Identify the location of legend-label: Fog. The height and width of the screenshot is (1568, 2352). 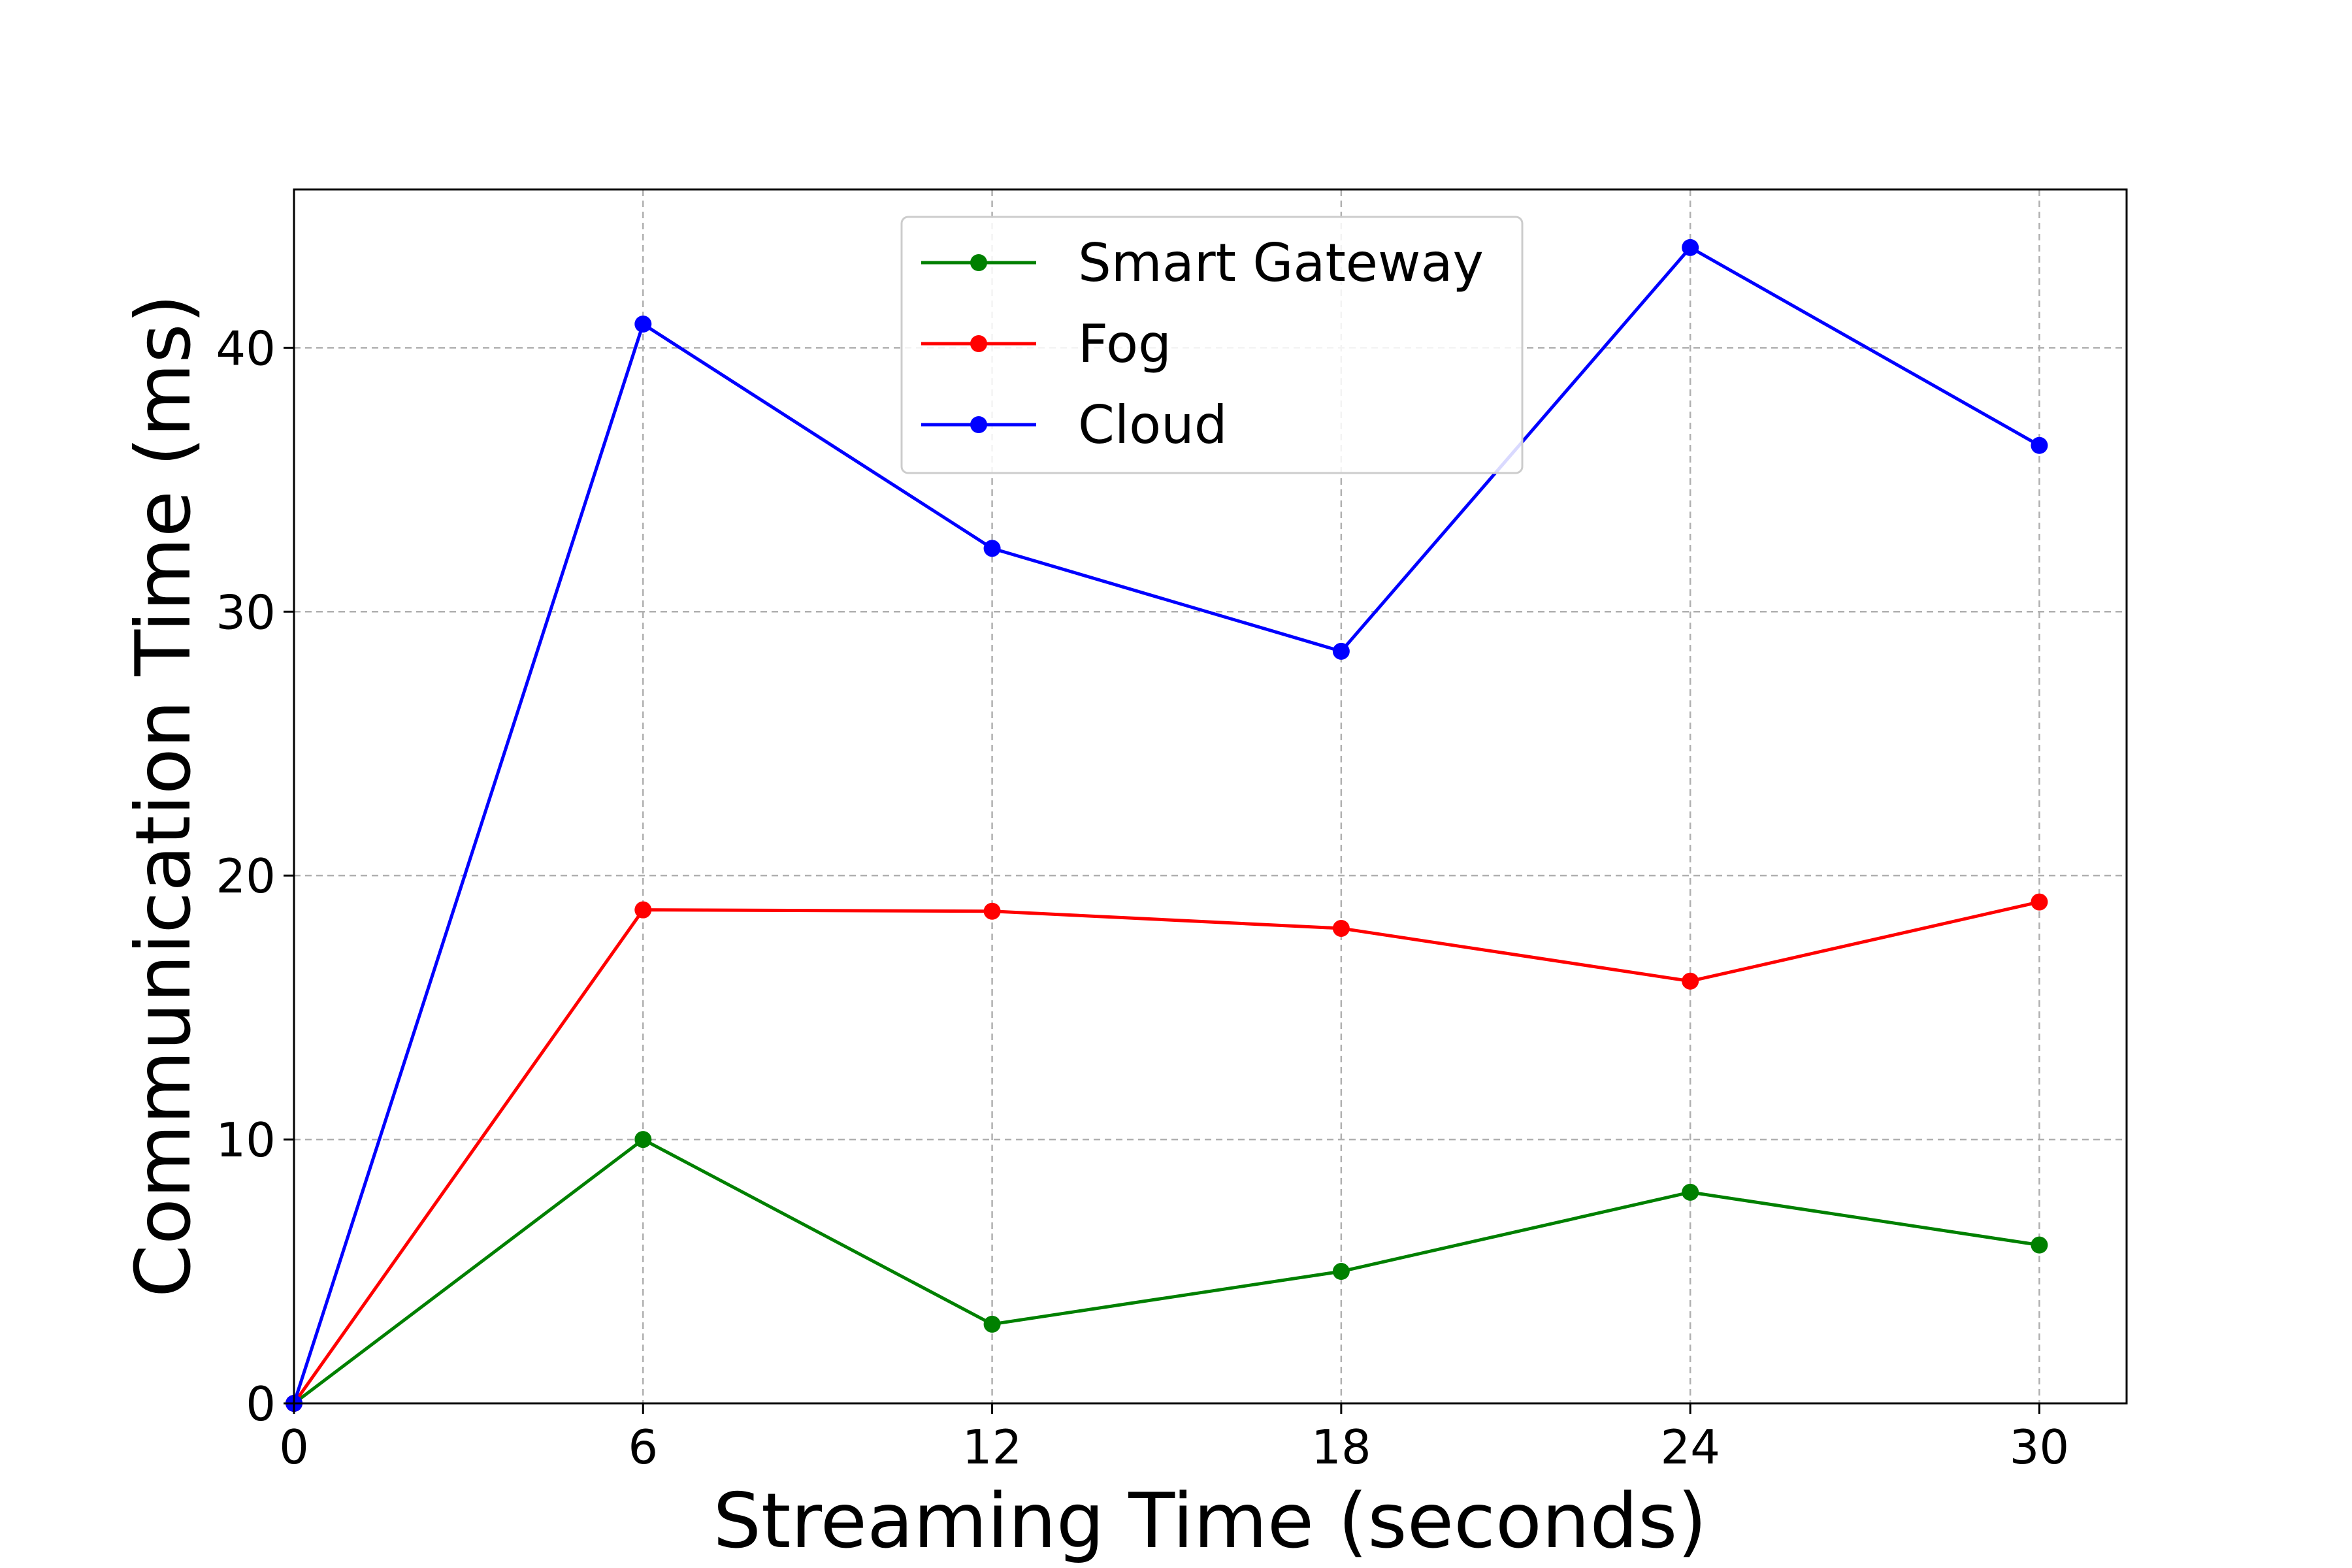
(1124, 344).